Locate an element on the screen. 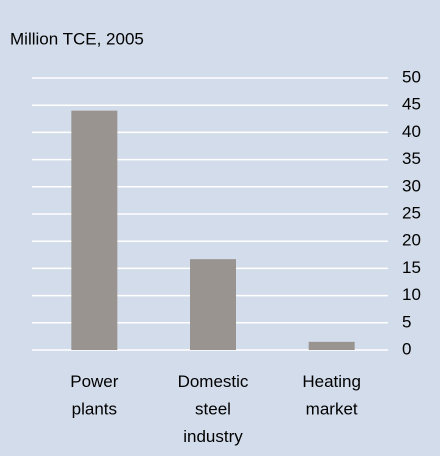  y-tick-label: 40 is located at coordinates (411, 131).